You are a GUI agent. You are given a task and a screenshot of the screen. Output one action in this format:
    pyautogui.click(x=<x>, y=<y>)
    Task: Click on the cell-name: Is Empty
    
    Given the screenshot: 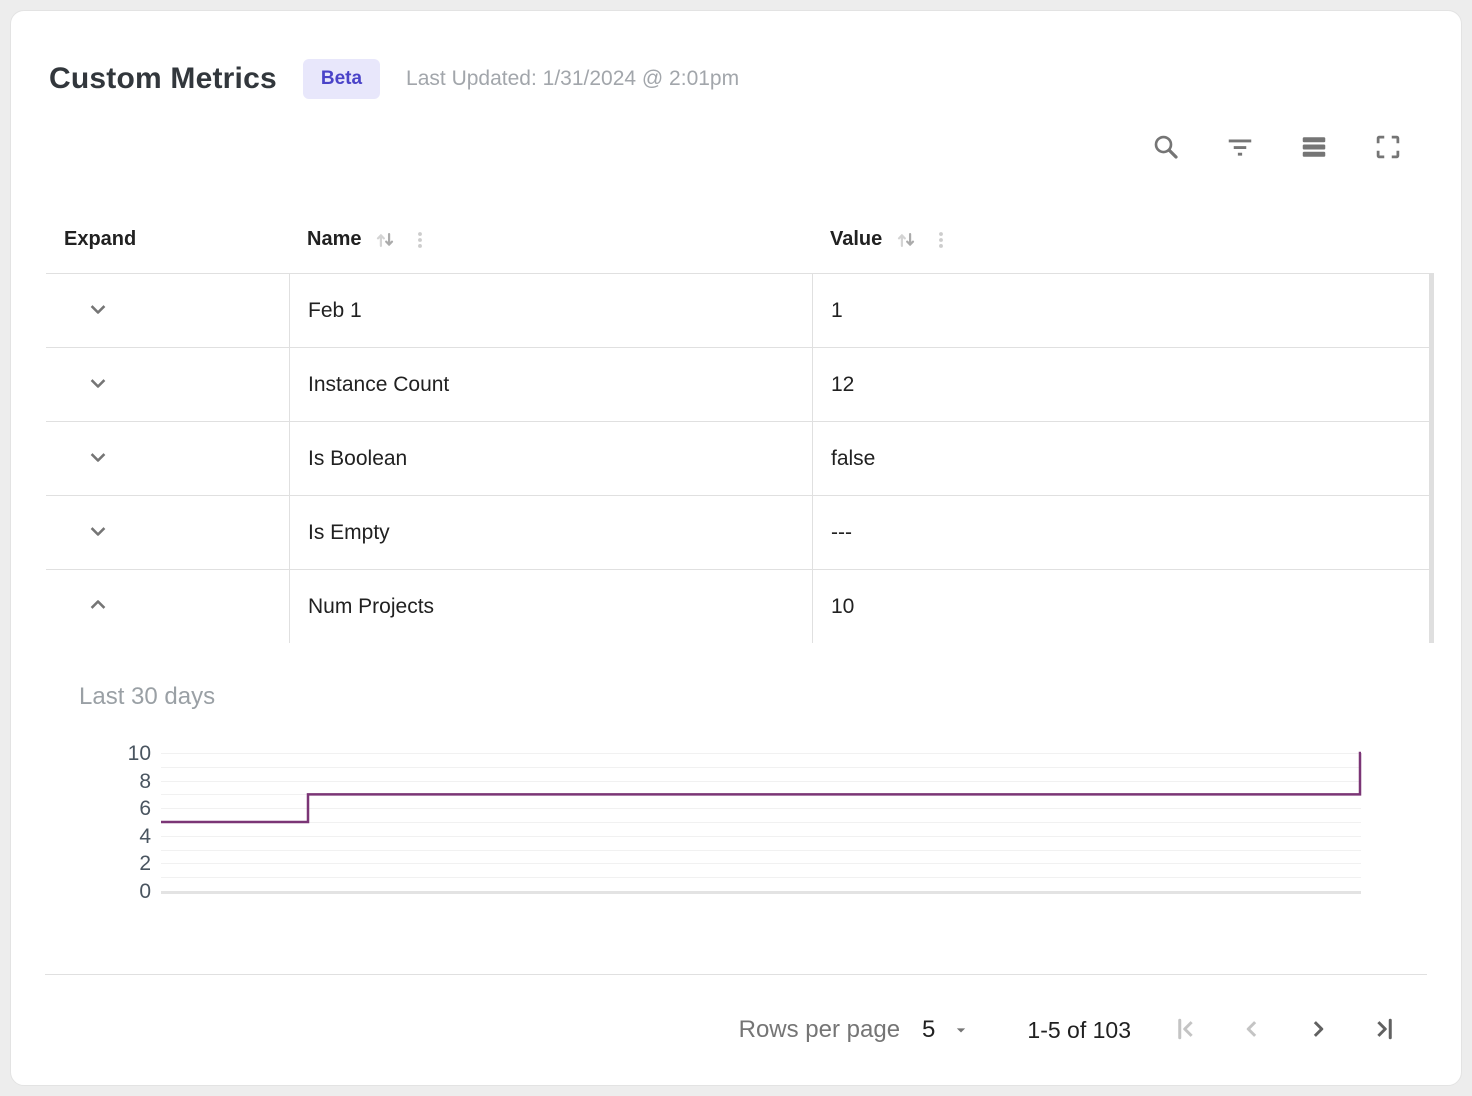 What is the action you would take?
    pyautogui.click(x=550, y=532)
    